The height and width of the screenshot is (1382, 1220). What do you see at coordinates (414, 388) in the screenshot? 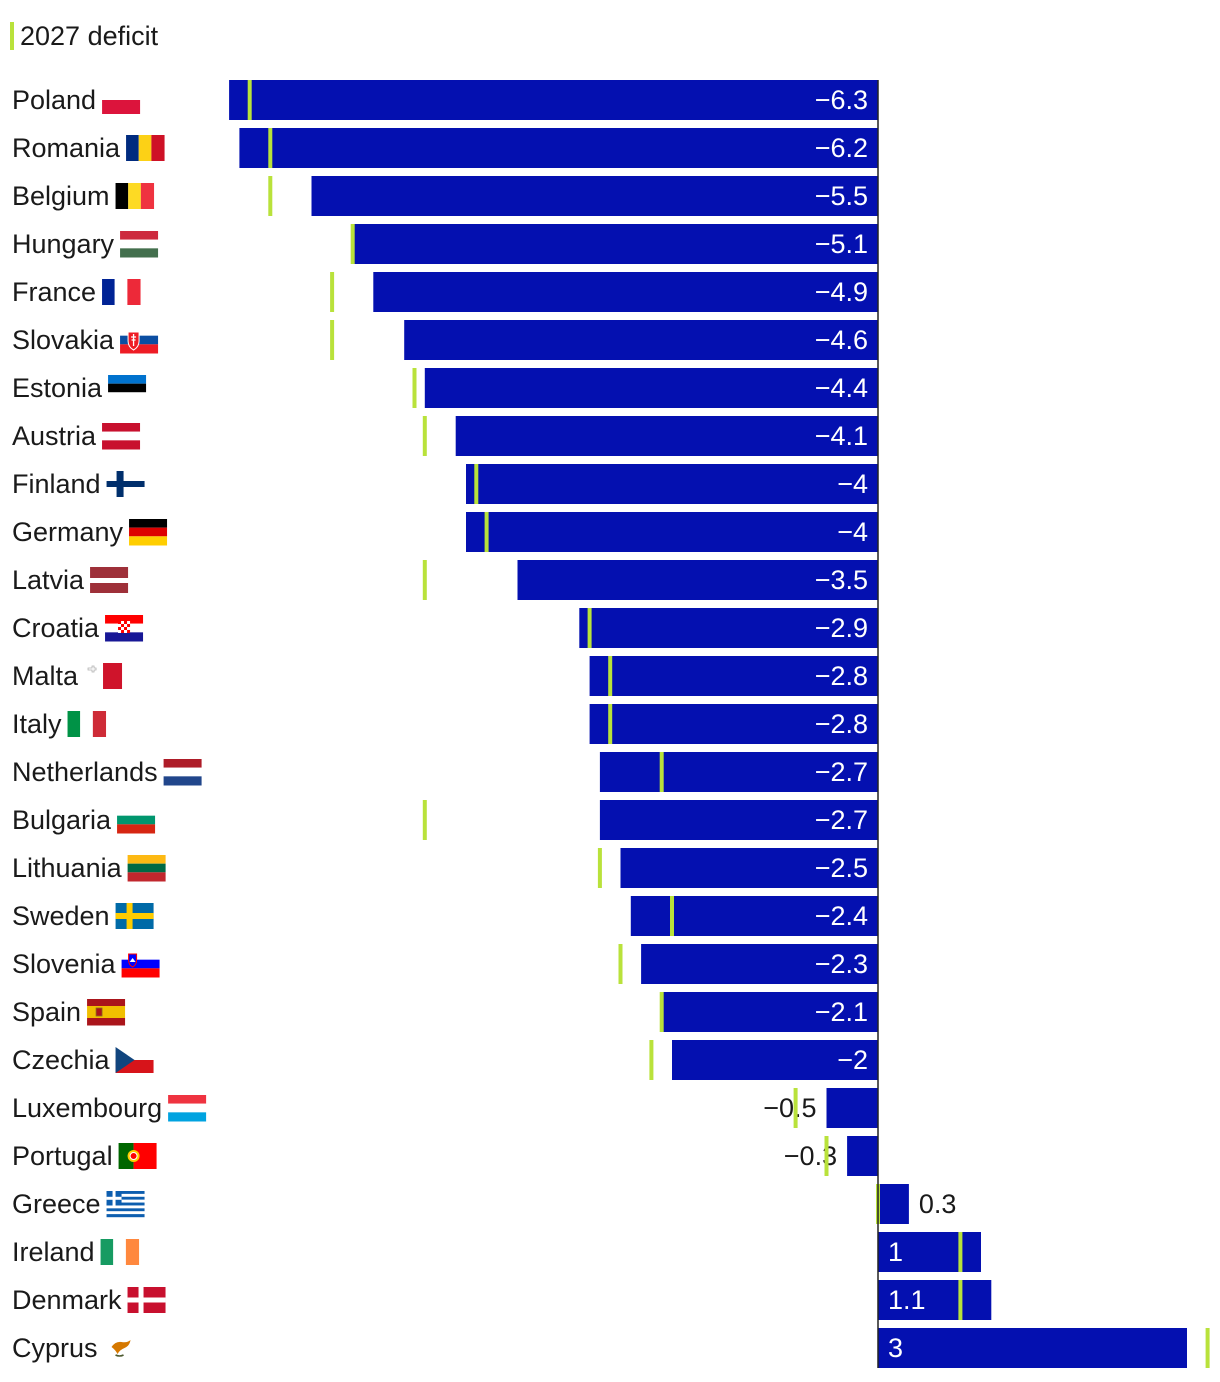
I see `marker-2027-estonia` at bounding box center [414, 388].